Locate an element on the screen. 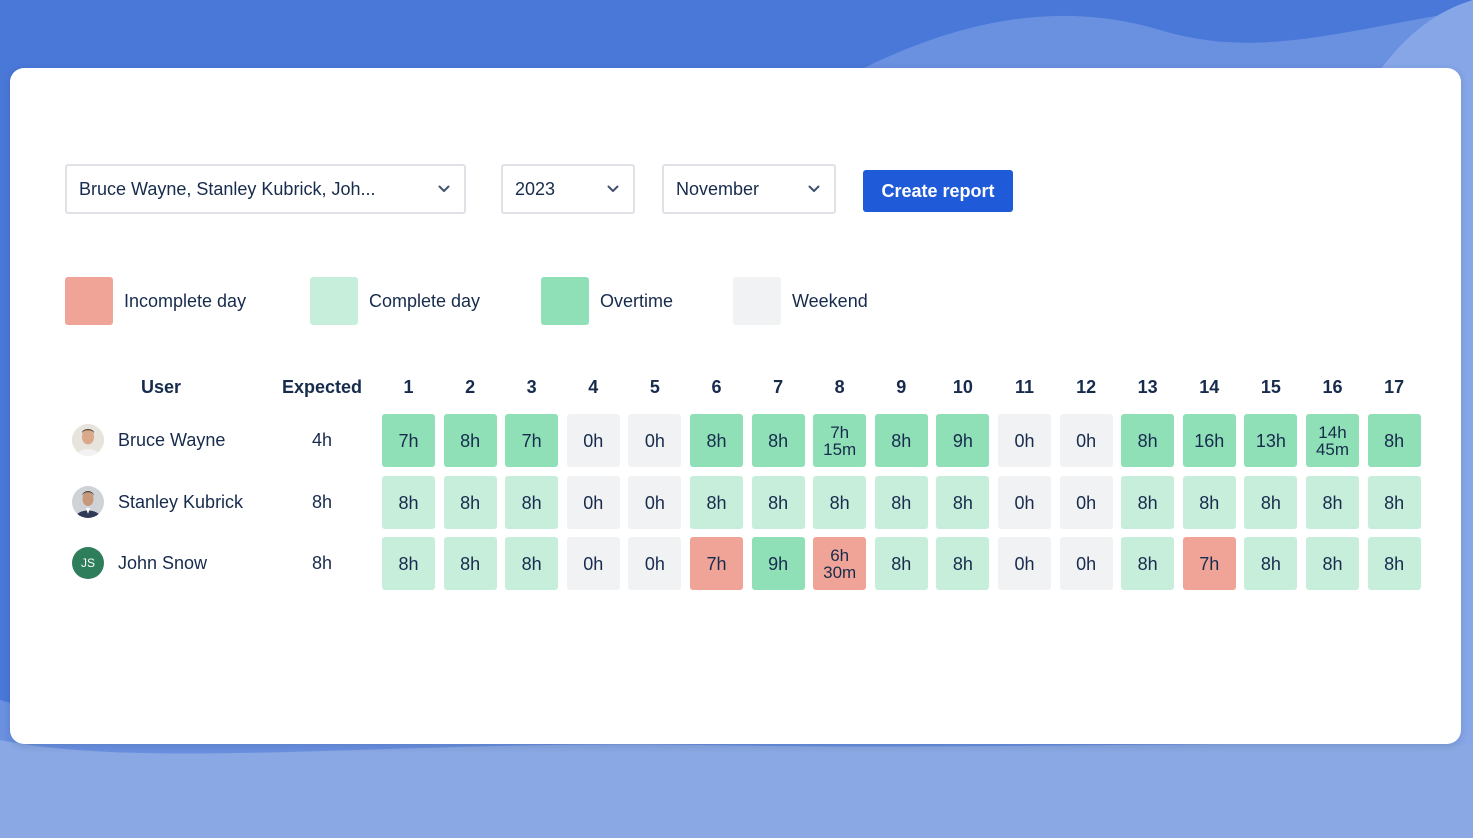  day-cell: 6h 30m is located at coordinates (840, 563).